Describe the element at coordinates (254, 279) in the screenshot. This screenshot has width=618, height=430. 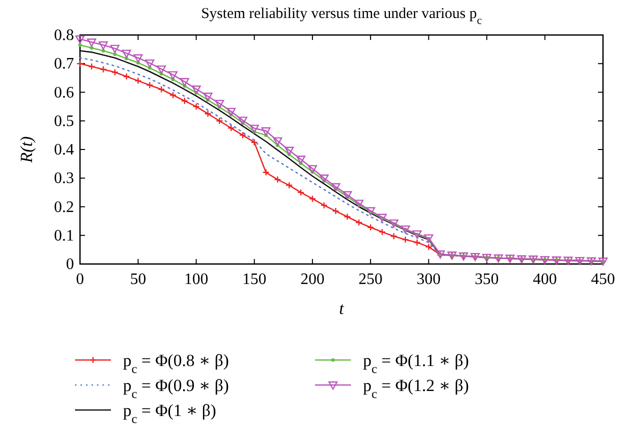
I see `x-tick-label: 150` at that location.